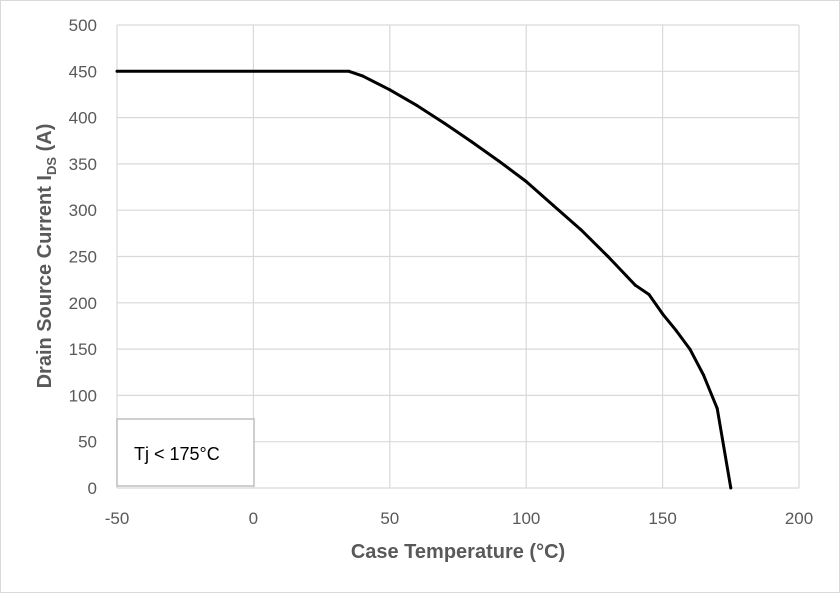 This screenshot has width=840, height=593. I want to click on annotation-box-border, so click(185, 452).